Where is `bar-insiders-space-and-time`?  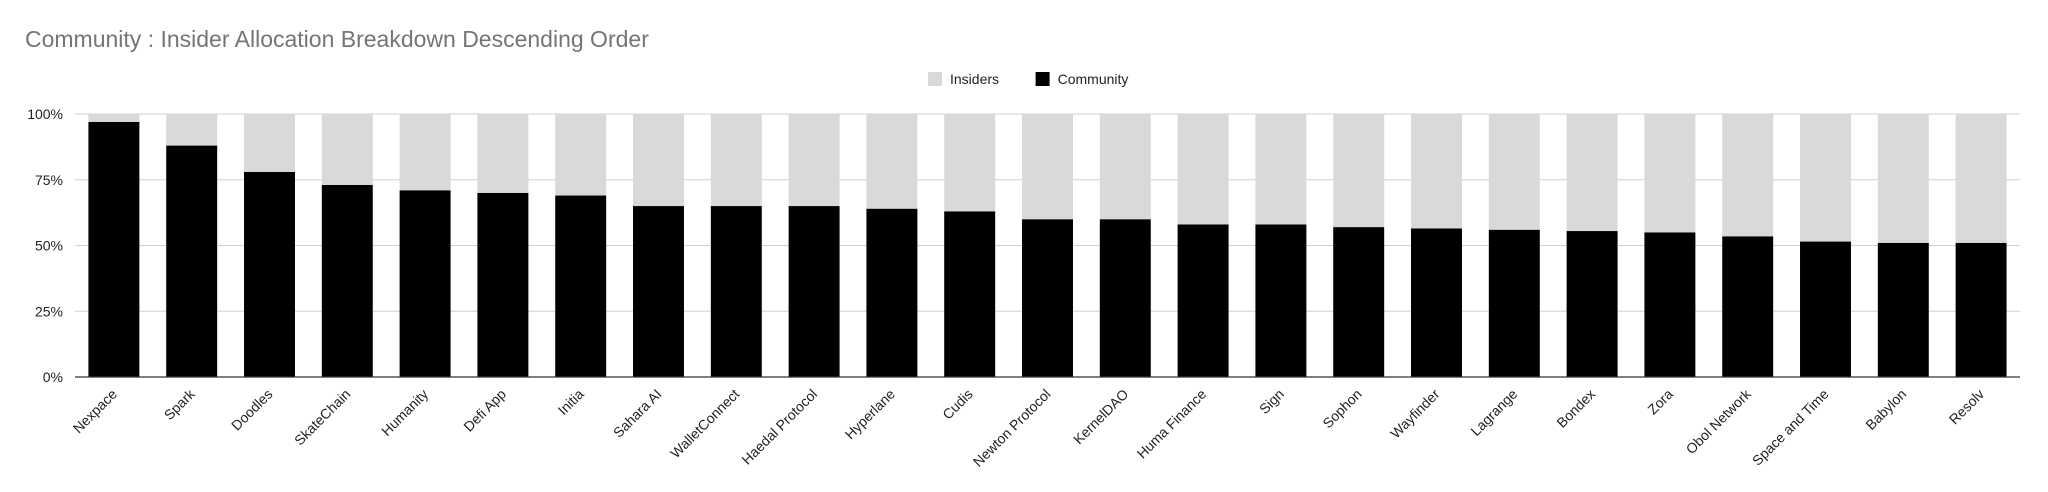
bar-insiders-space-and-time is located at coordinates (1825, 178).